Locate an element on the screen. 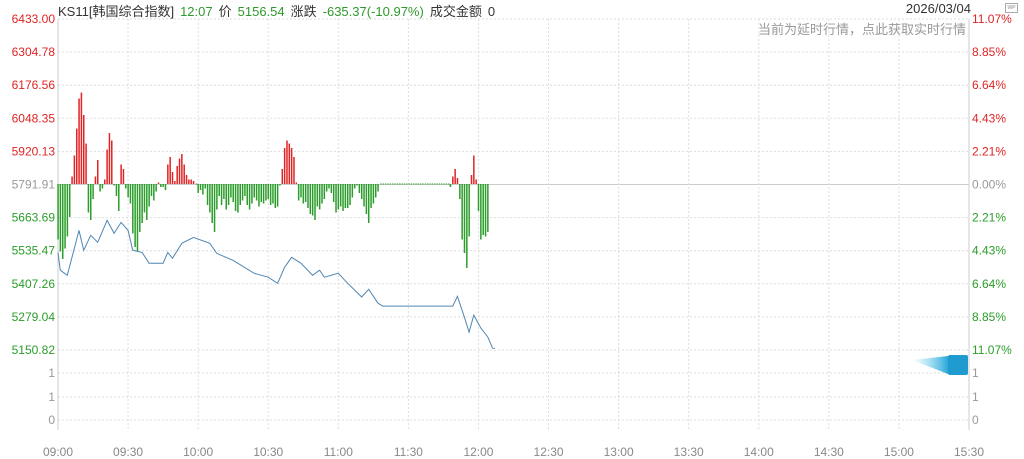  y-tick-label: 6304.78 is located at coordinates (34, 52).